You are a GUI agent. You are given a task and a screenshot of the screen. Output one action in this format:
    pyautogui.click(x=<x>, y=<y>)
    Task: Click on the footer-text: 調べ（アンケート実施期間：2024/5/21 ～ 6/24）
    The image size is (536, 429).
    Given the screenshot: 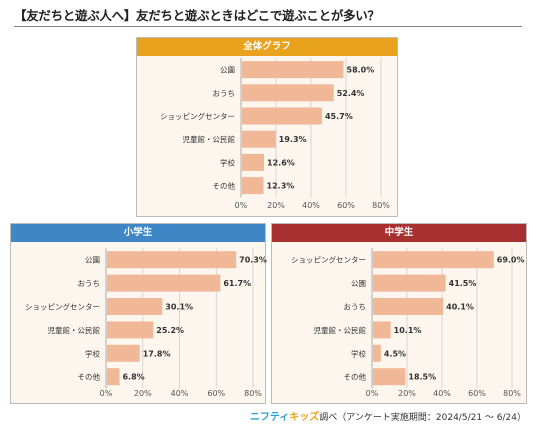 What is the action you would take?
    pyautogui.click(x=422, y=418)
    